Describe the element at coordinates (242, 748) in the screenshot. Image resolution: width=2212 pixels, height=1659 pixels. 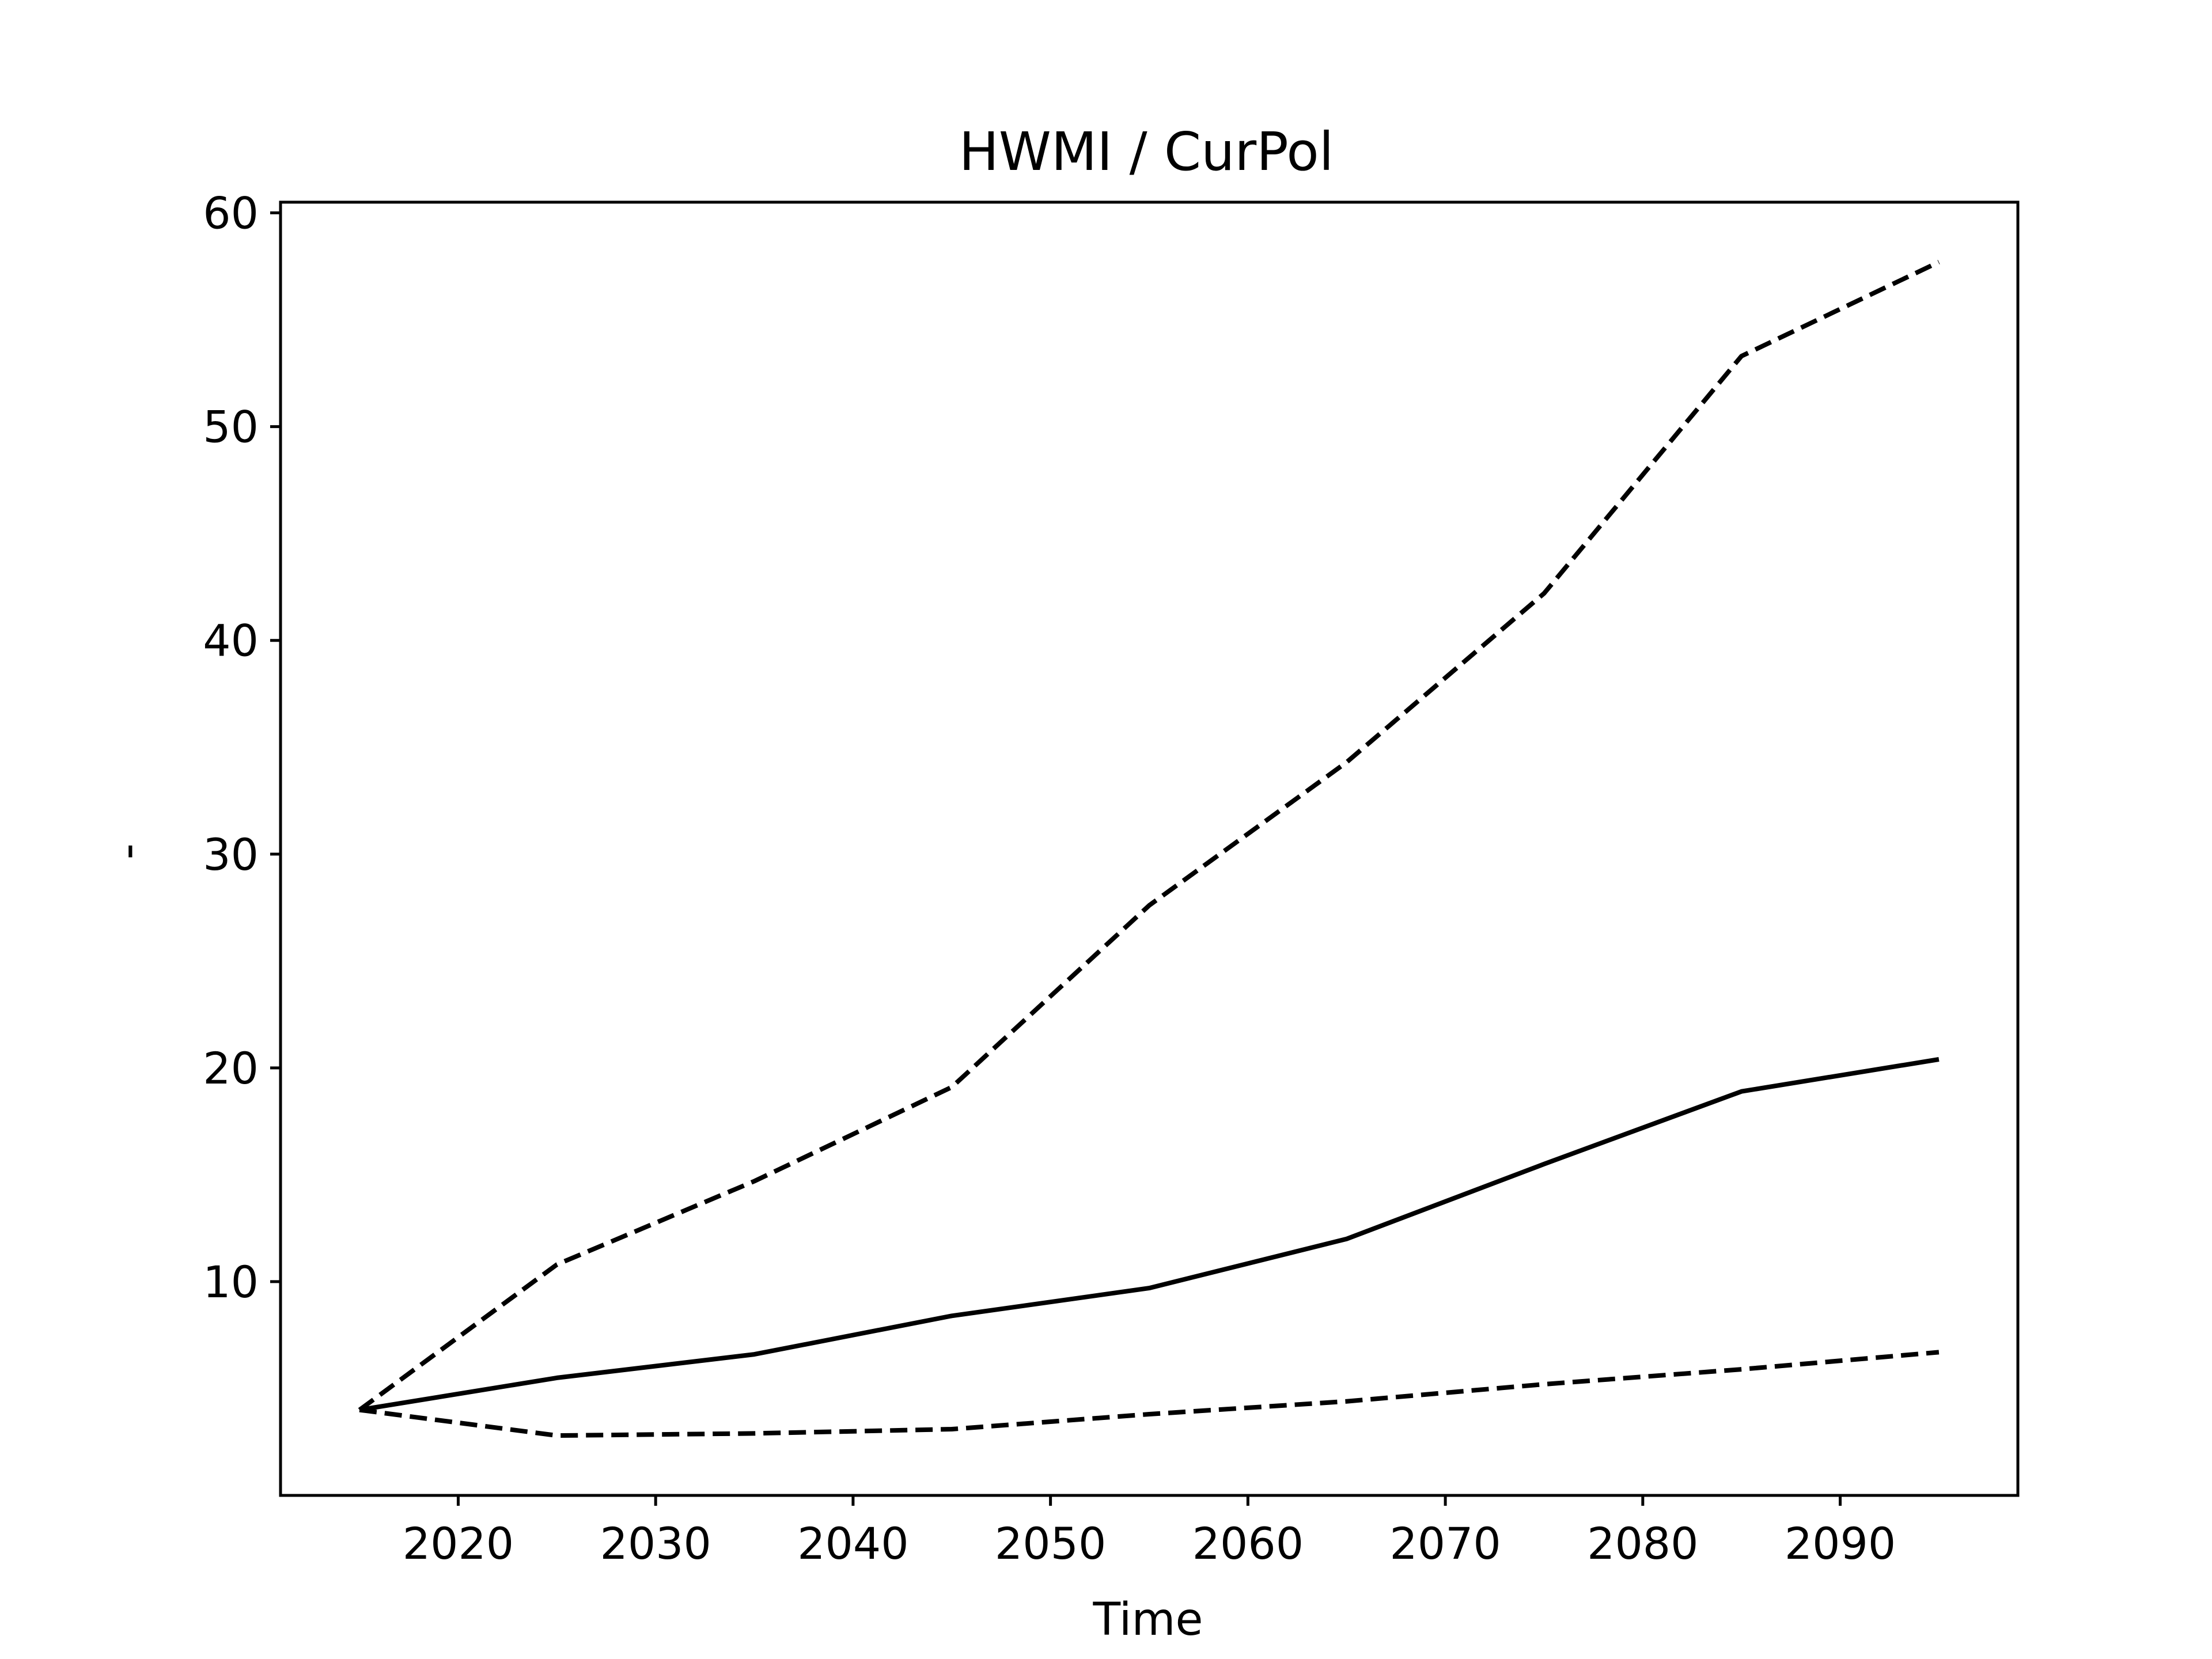
I see `y-axis: 10 20 30 40 50 60` at that location.